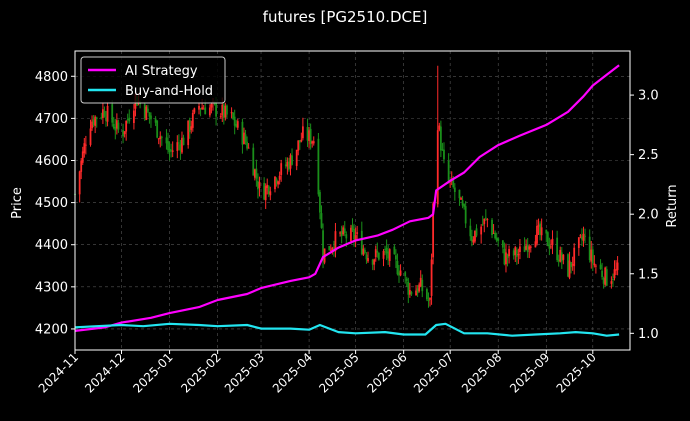 The width and height of the screenshot is (690, 421). Describe the element at coordinates (51, 119) in the screenshot. I see `y-left-tick-label: 4700` at that location.